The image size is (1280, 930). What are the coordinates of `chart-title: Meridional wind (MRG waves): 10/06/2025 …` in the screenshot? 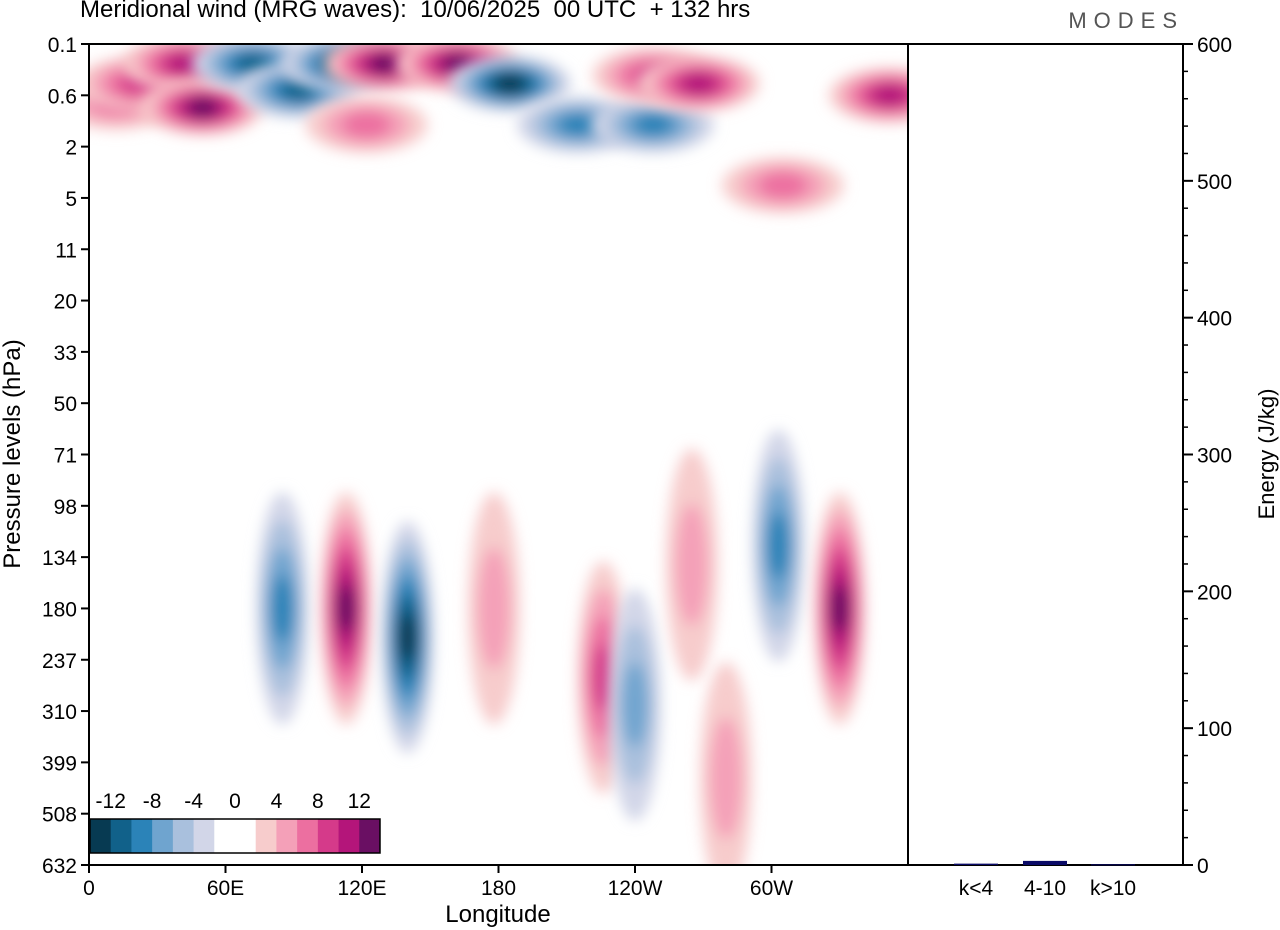 It's located at (415, 11).